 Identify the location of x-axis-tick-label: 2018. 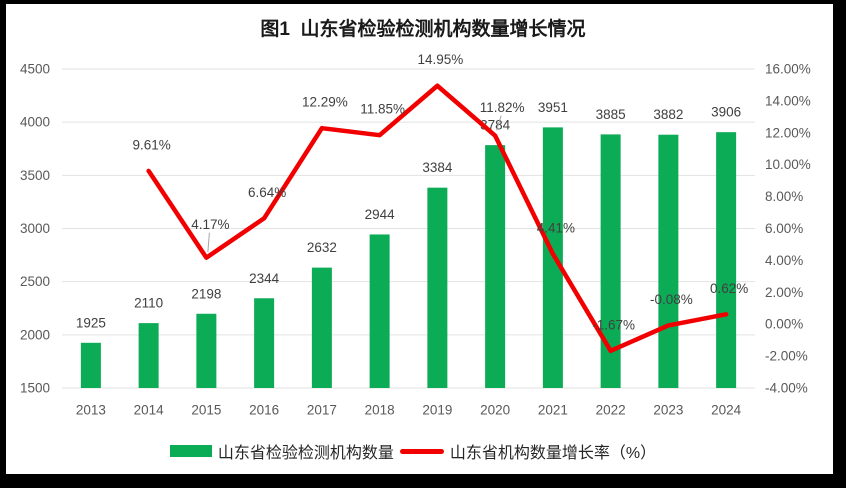
(380, 410).